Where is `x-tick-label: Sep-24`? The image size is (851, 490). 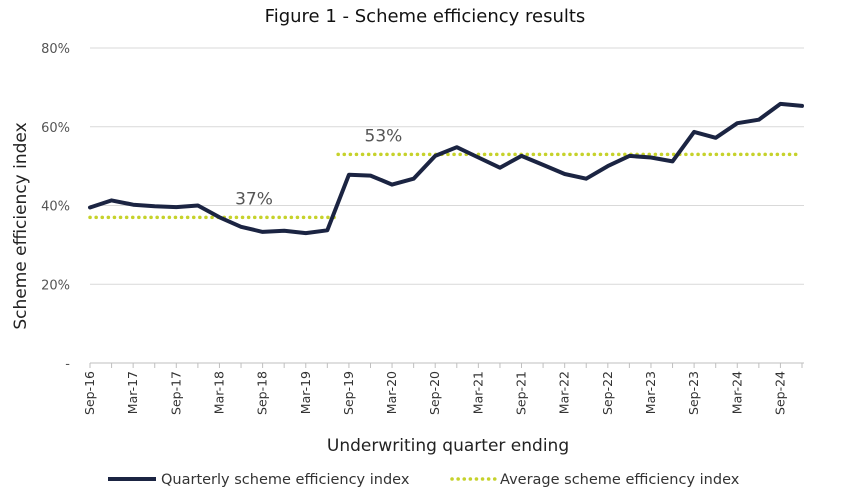 x-tick-label: Sep-24 is located at coordinates (779, 393).